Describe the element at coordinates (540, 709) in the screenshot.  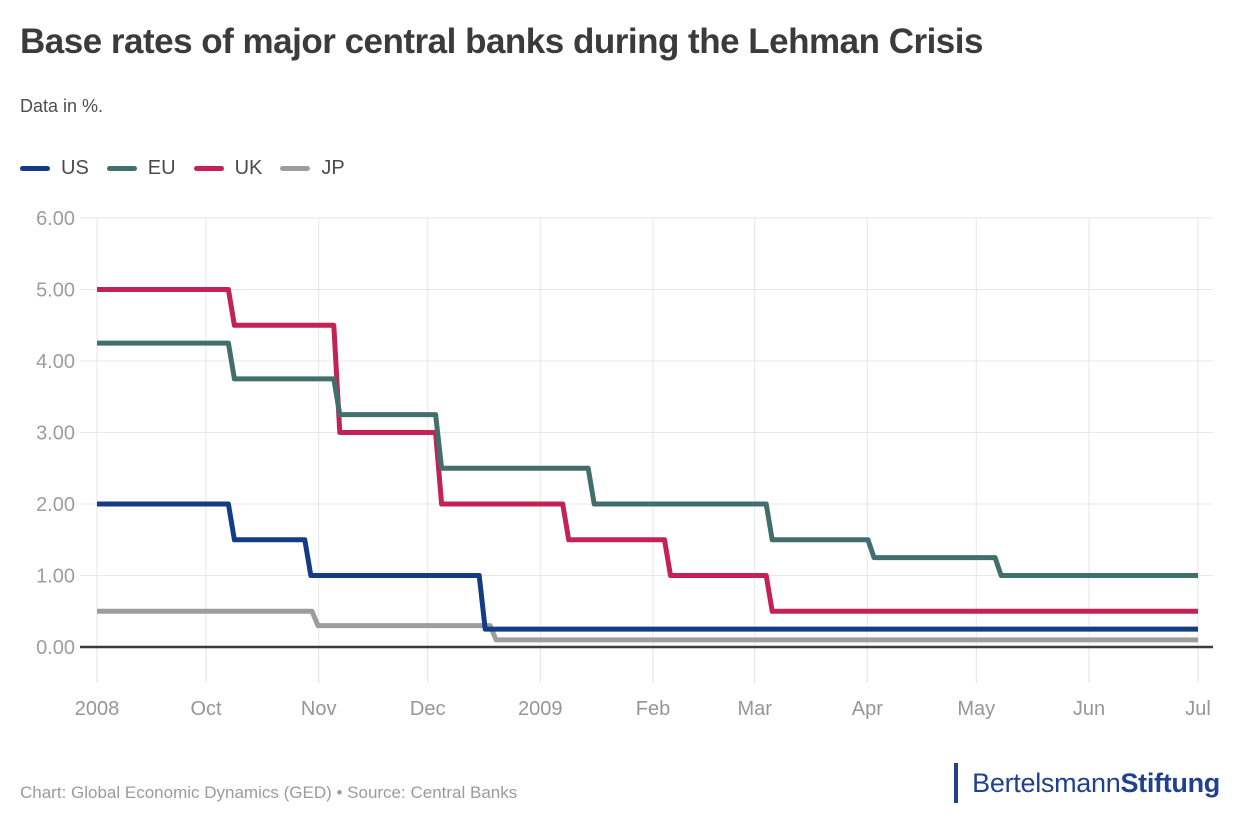
I see `x-axis-label-2009: 2009` at that location.